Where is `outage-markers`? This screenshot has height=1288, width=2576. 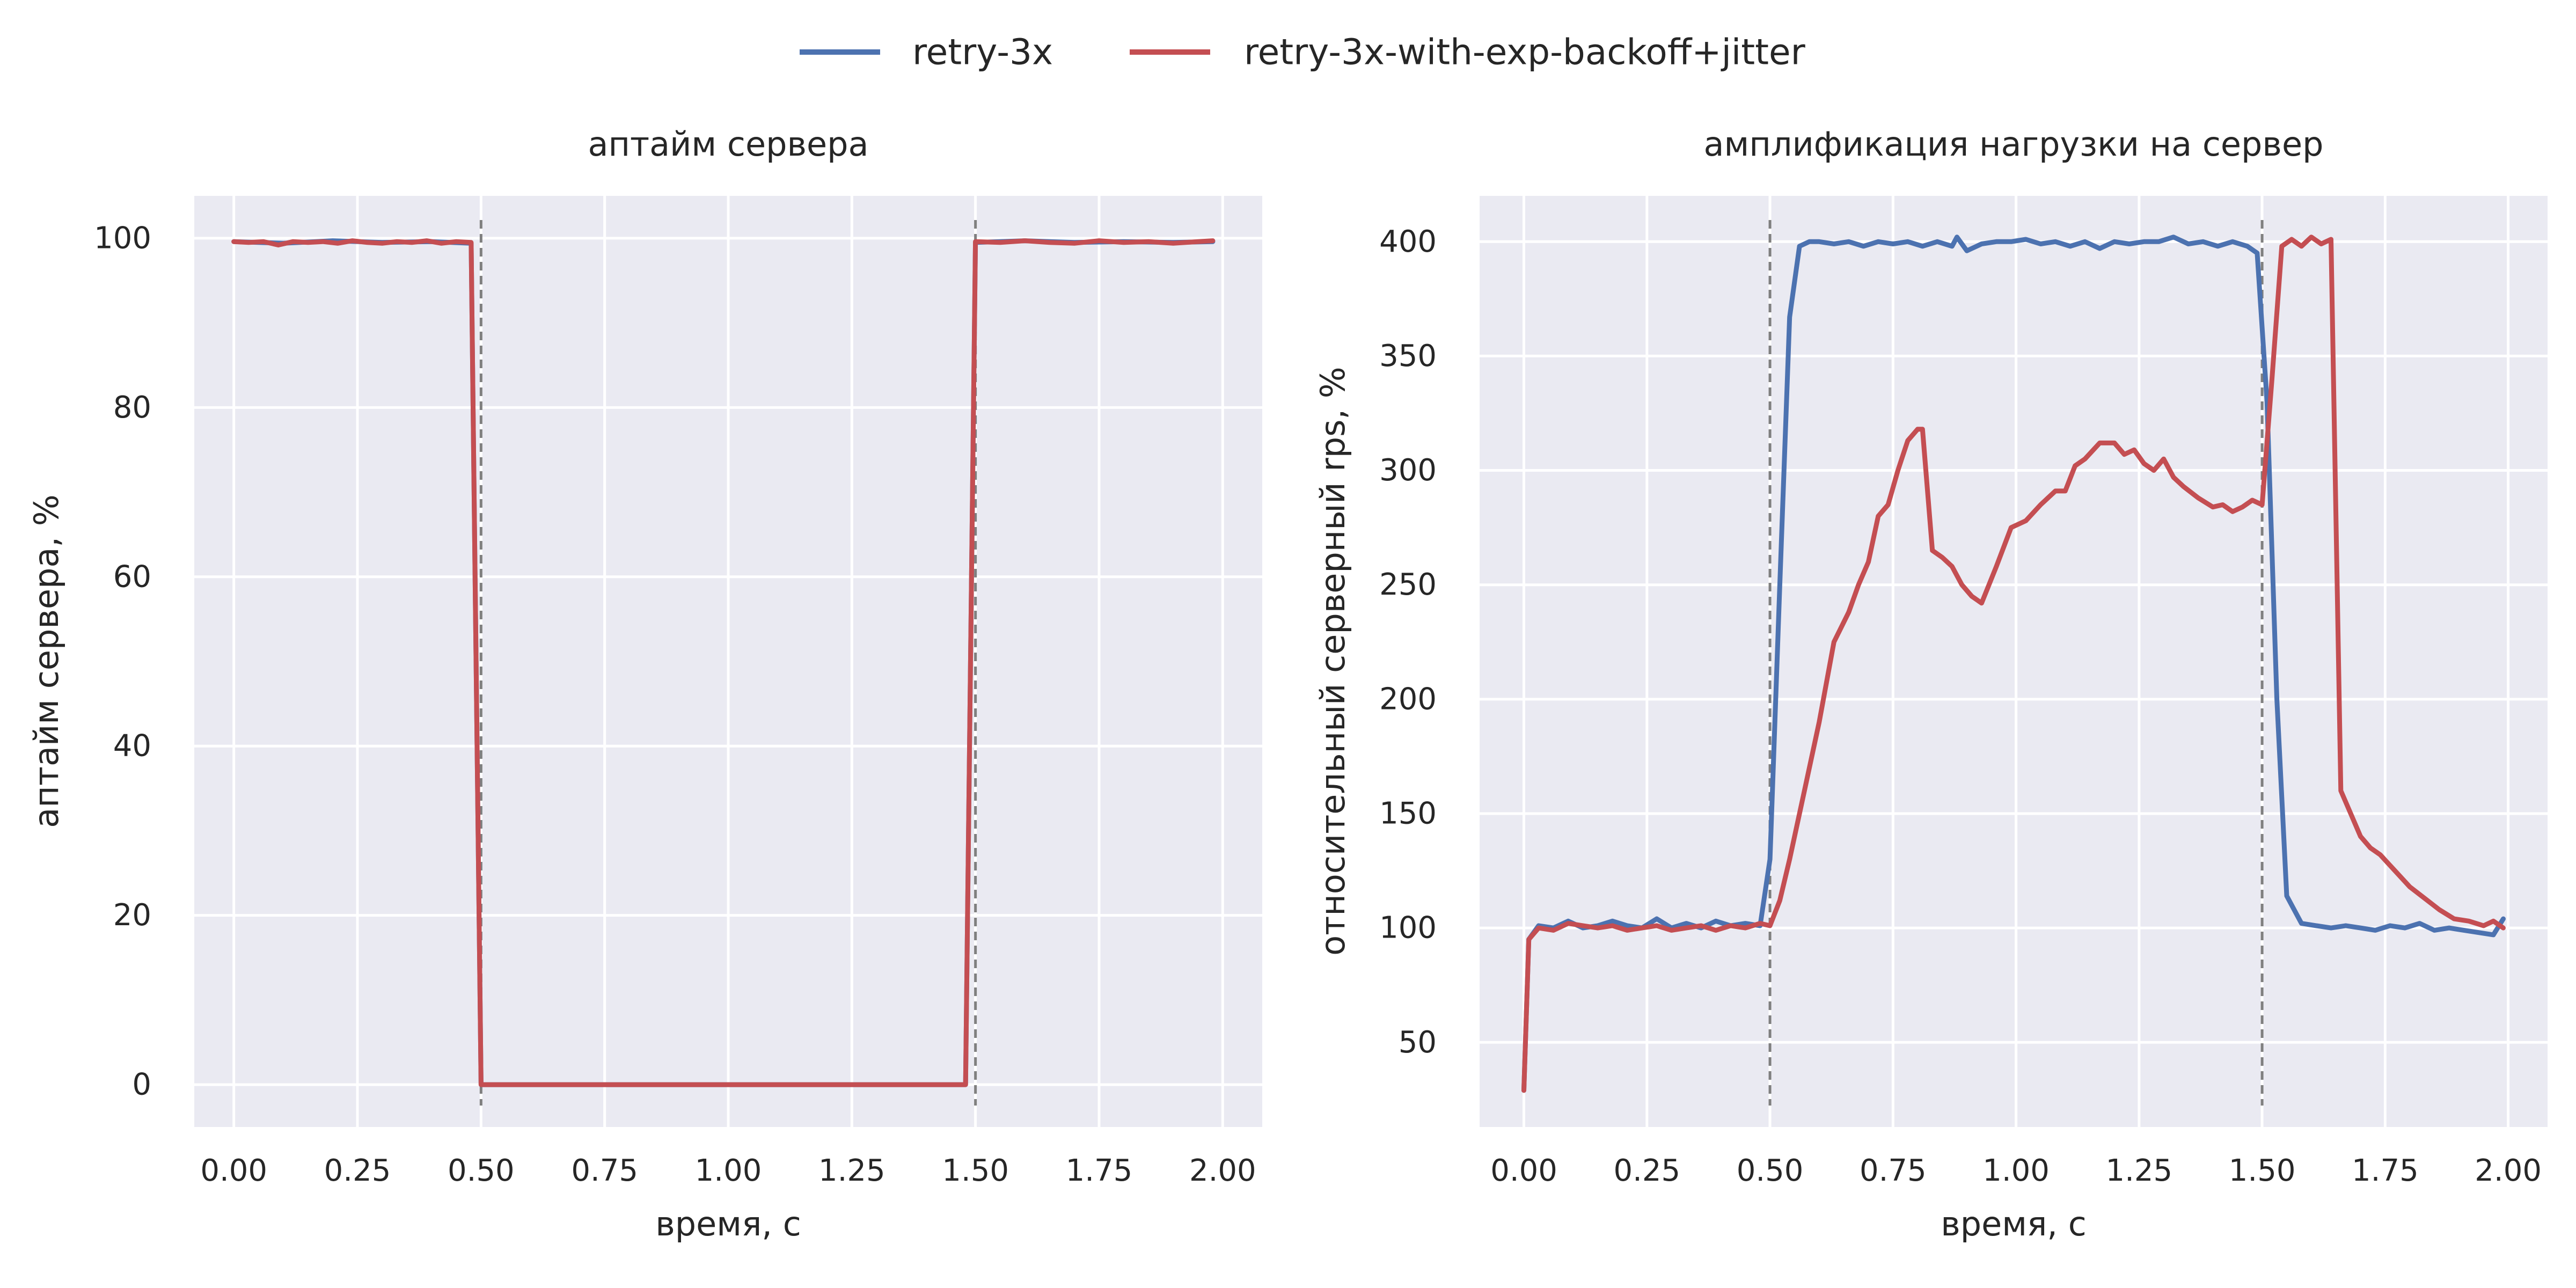
outage-markers is located at coordinates (2016, 663).